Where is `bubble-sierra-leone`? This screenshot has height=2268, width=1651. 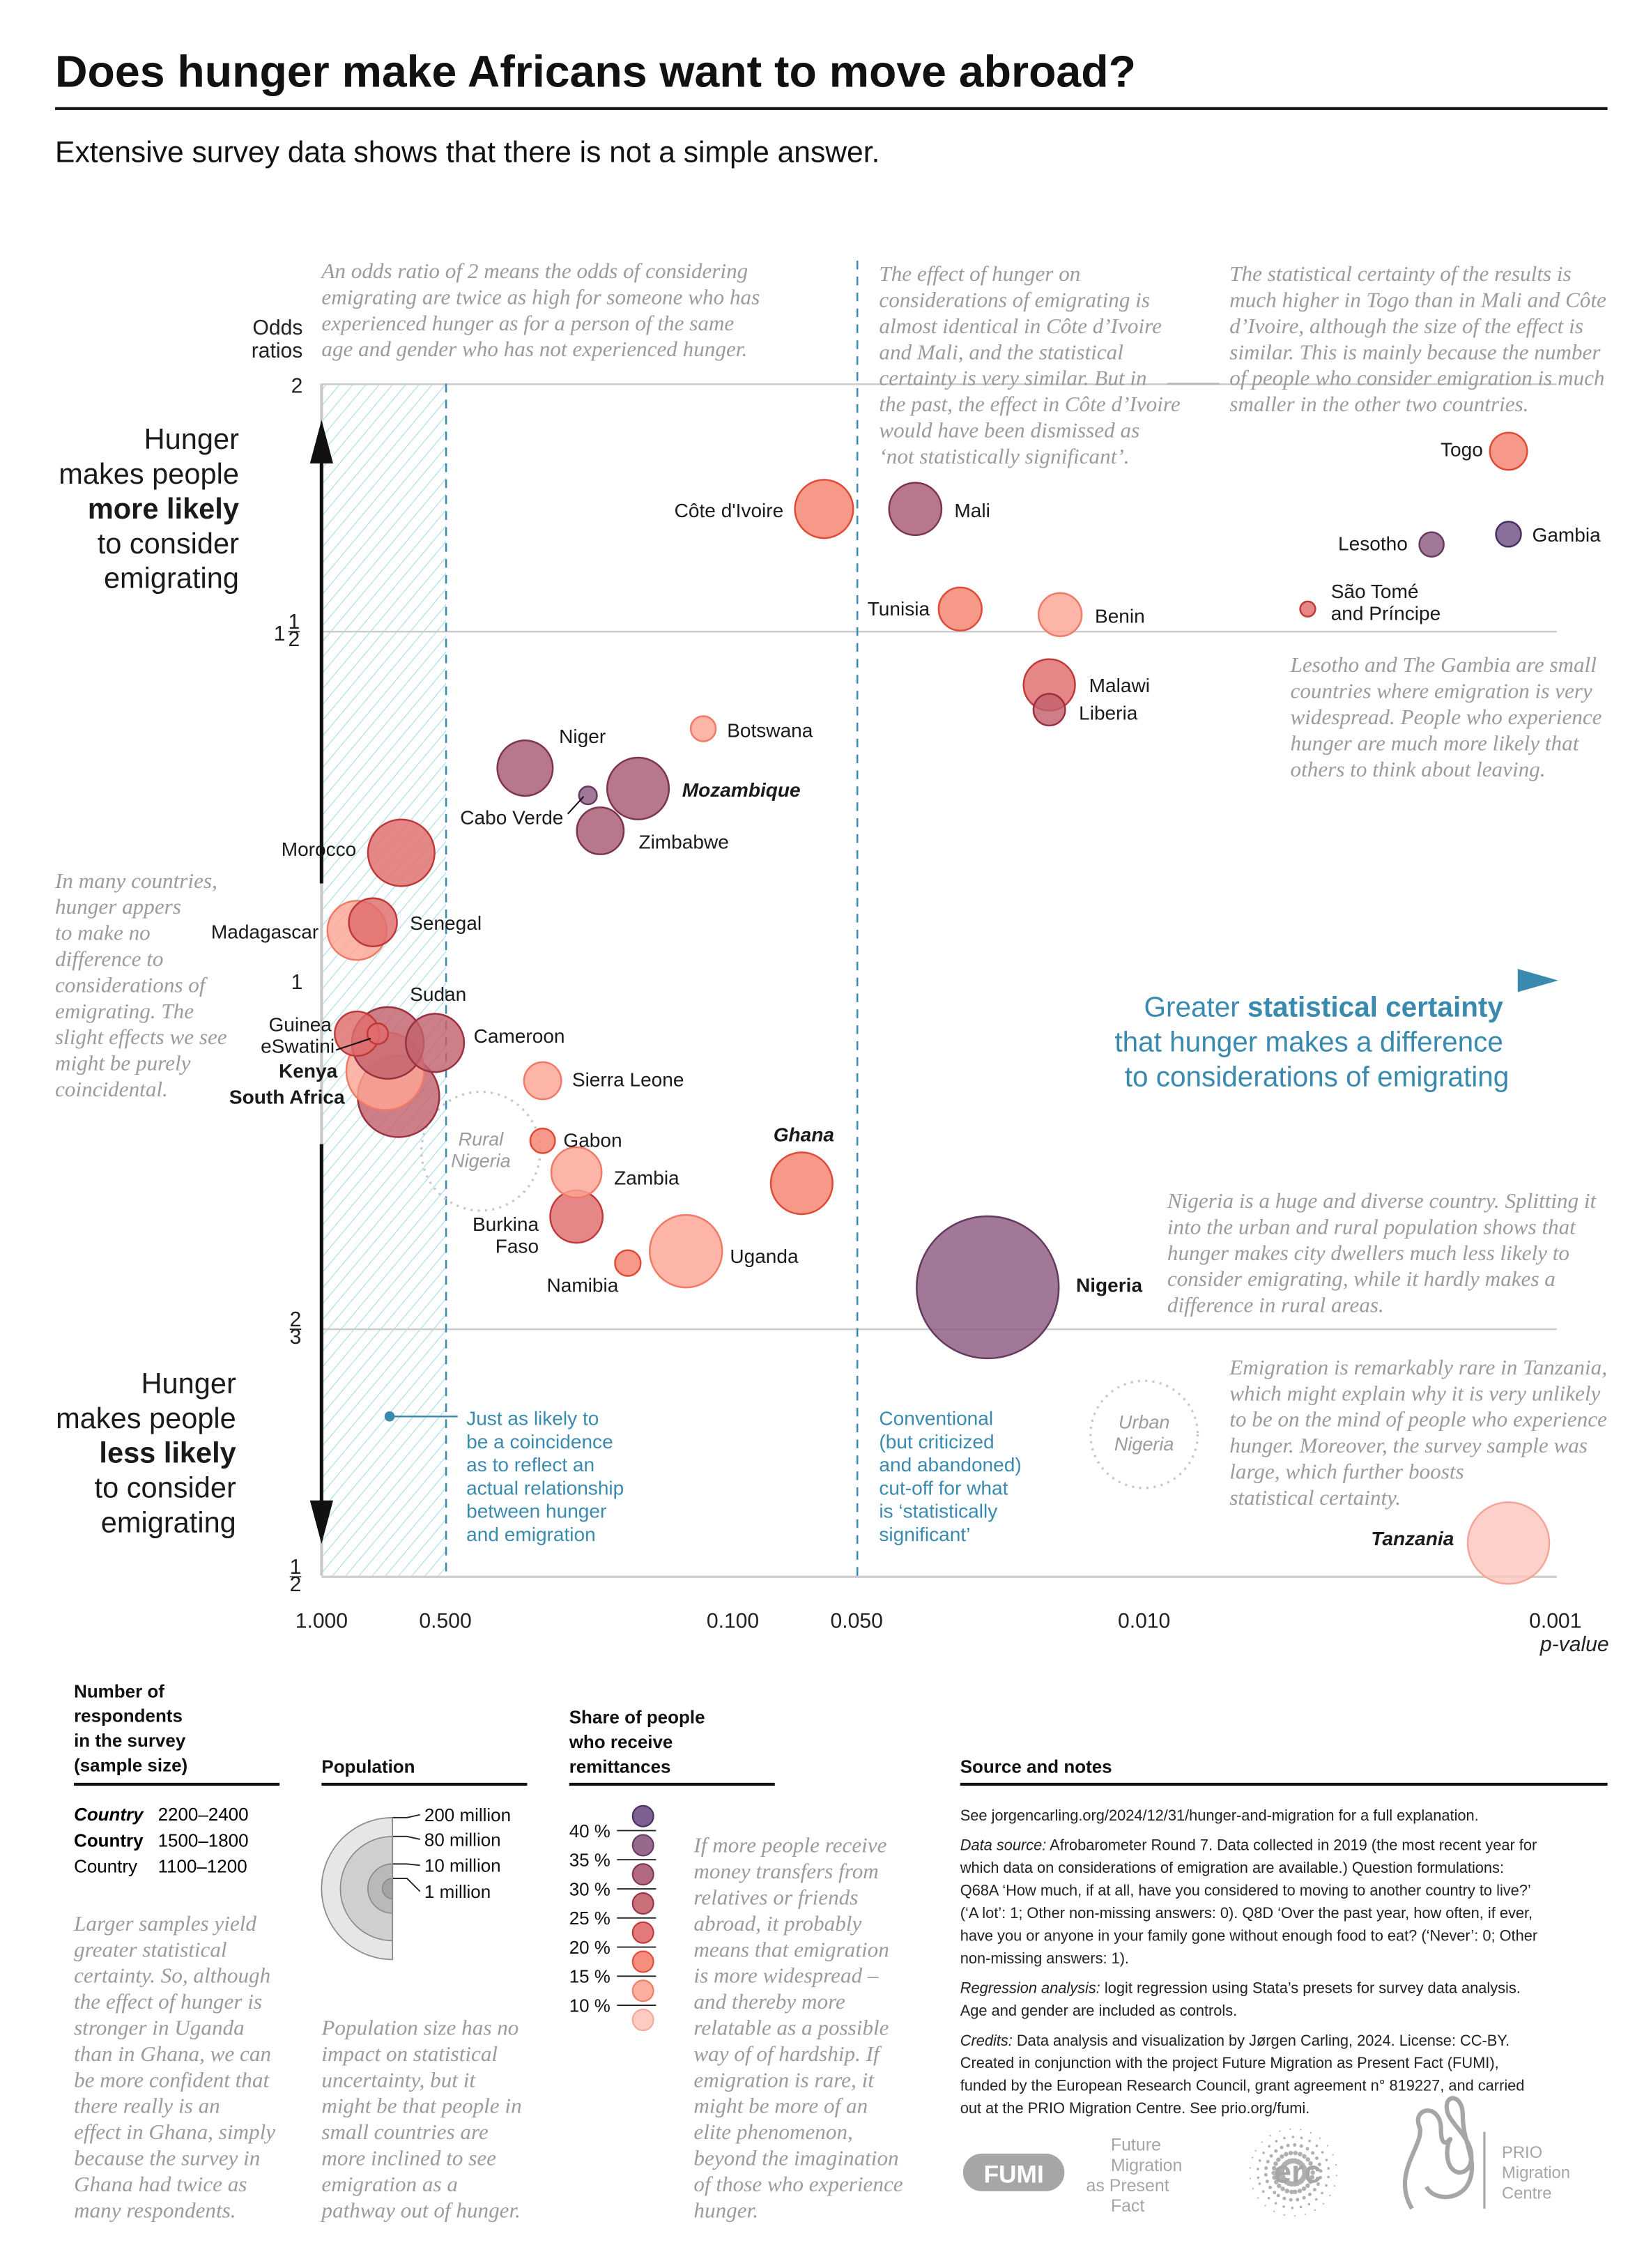
bubble-sierra-leone is located at coordinates (542, 1081).